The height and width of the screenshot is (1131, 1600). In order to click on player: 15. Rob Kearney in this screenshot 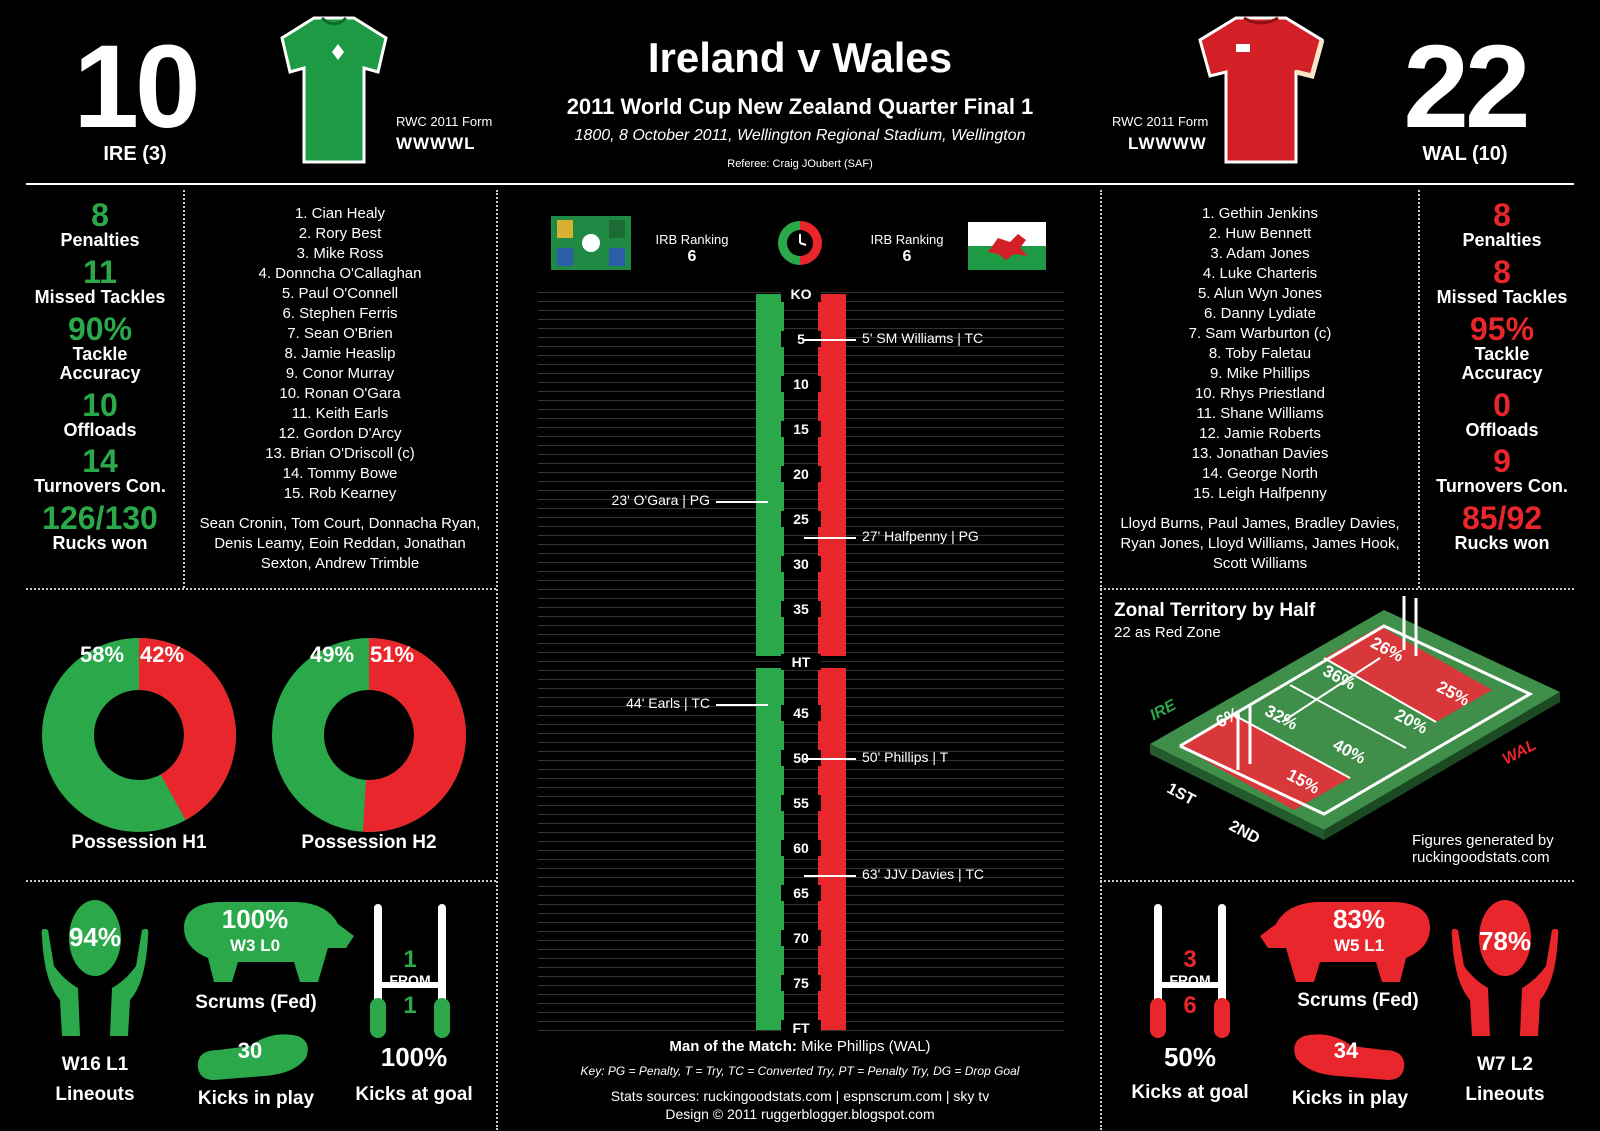, I will do `click(340, 493)`.